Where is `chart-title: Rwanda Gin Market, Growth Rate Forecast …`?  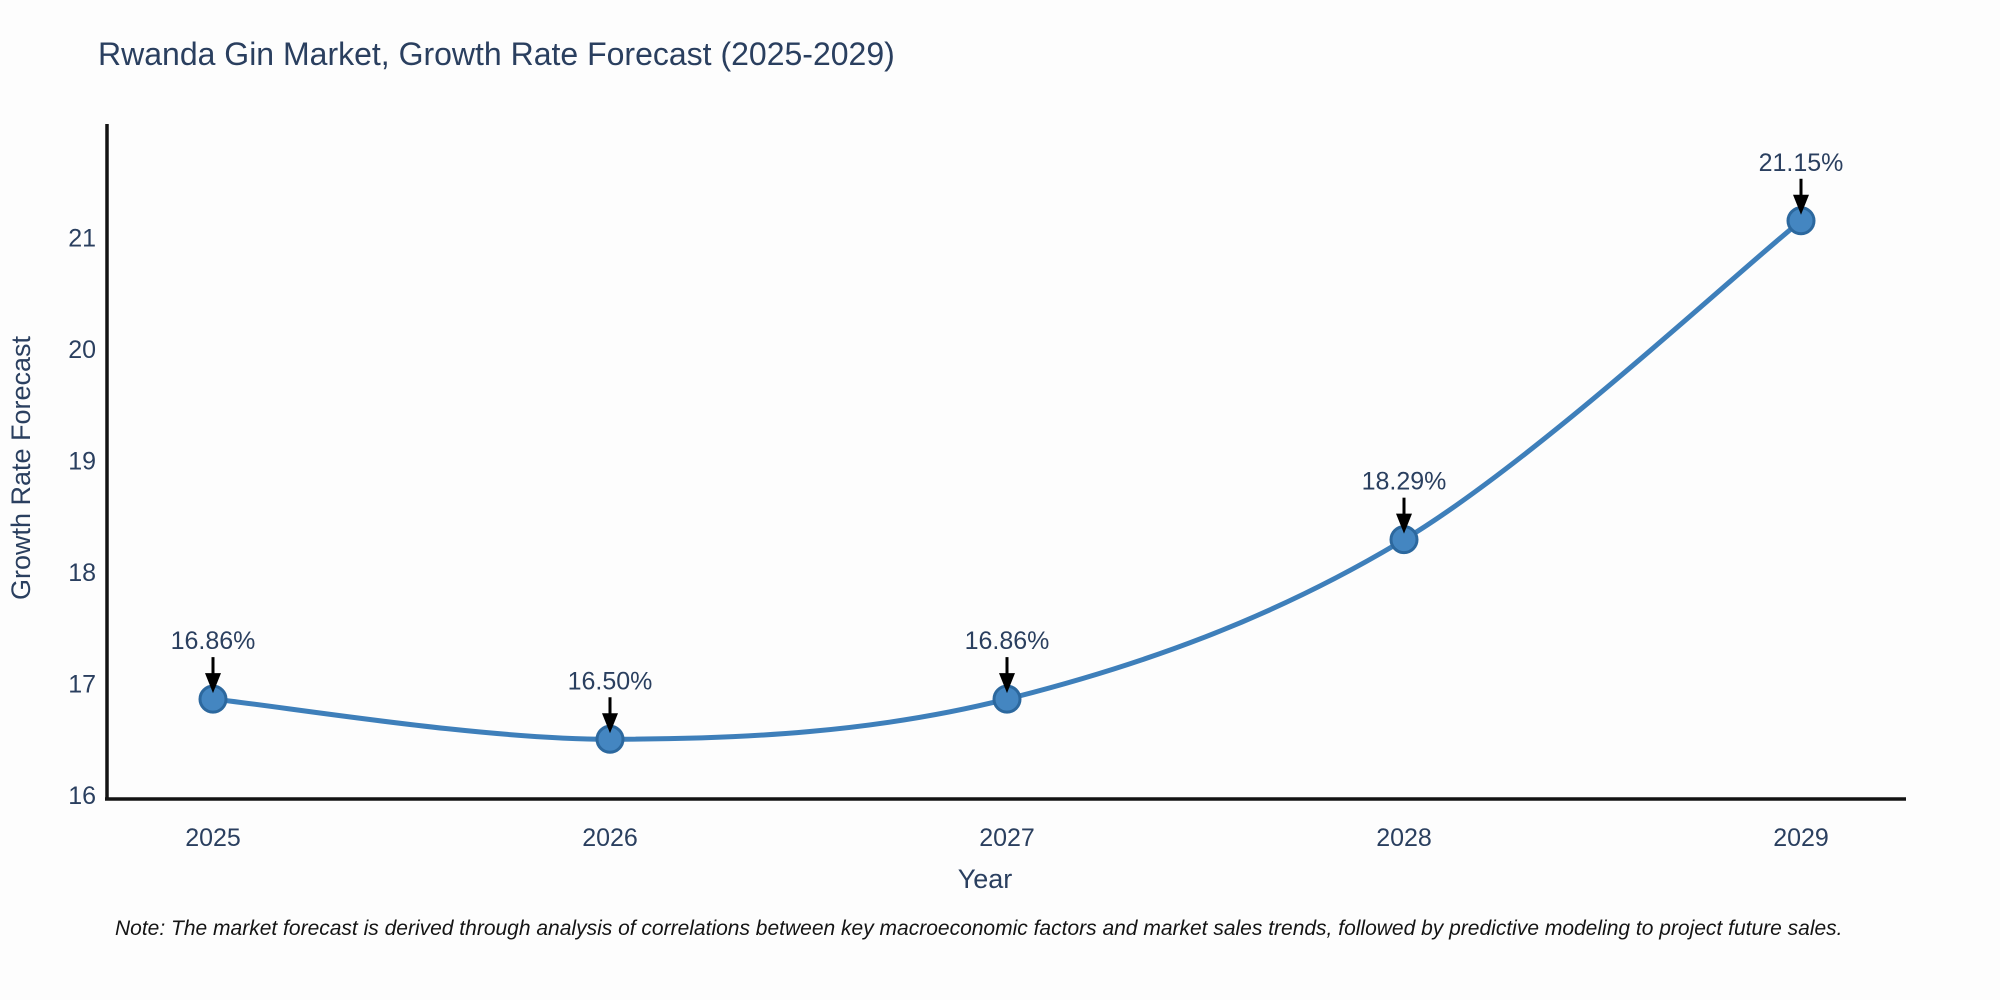 chart-title: Rwanda Gin Market, Growth Rate Forecast … is located at coordinates (496, 54).